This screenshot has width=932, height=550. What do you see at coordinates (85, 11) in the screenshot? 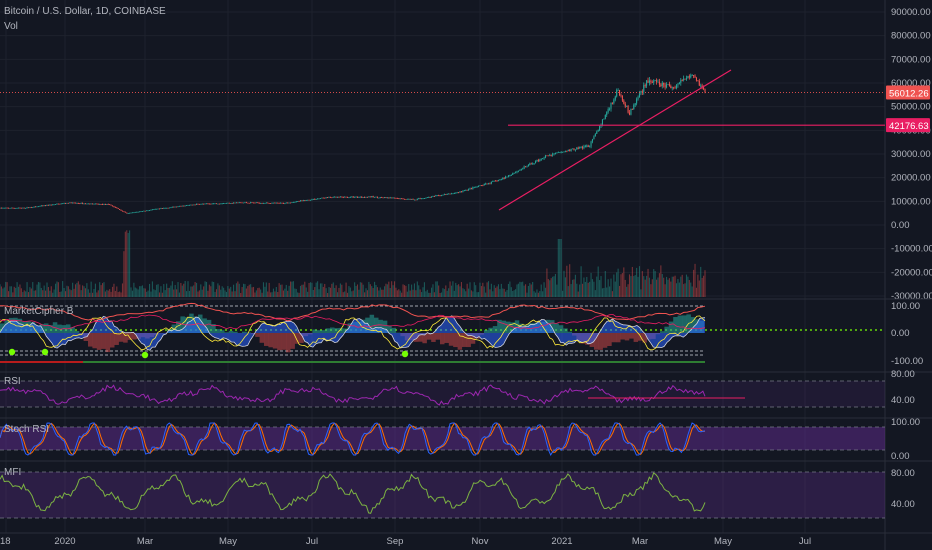
I see `symbol-legend: Bitcoin / U.S. Dollar, 1D, COINBASE` at bounding box center [85, 11].